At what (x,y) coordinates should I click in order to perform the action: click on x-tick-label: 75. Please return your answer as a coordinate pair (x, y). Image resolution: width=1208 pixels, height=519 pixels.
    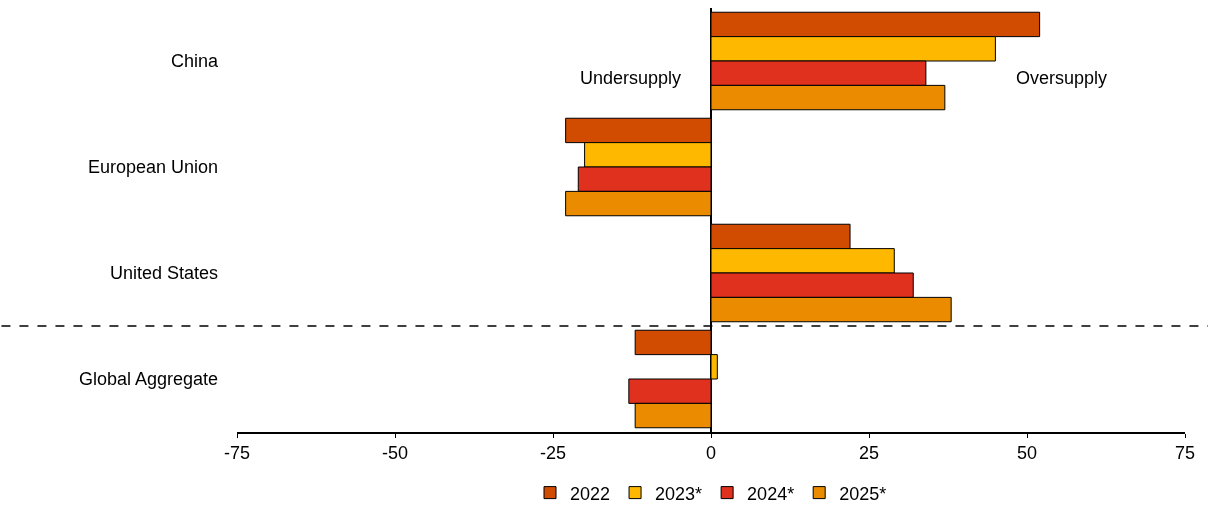
    Looking at the image, I should click on (1185, 453).